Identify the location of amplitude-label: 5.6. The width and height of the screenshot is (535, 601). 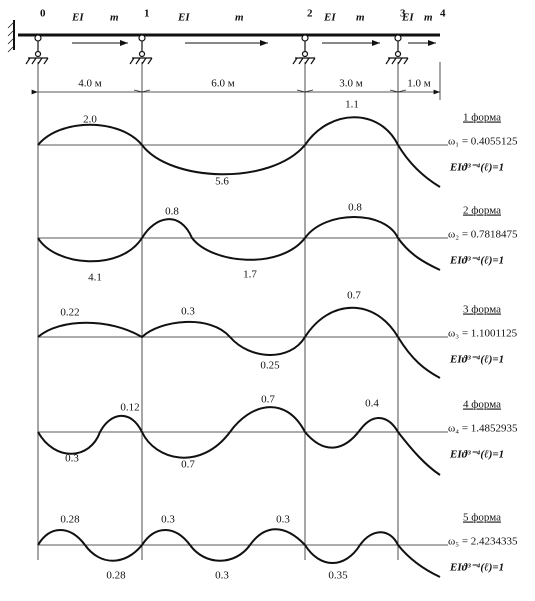
(222, 182).